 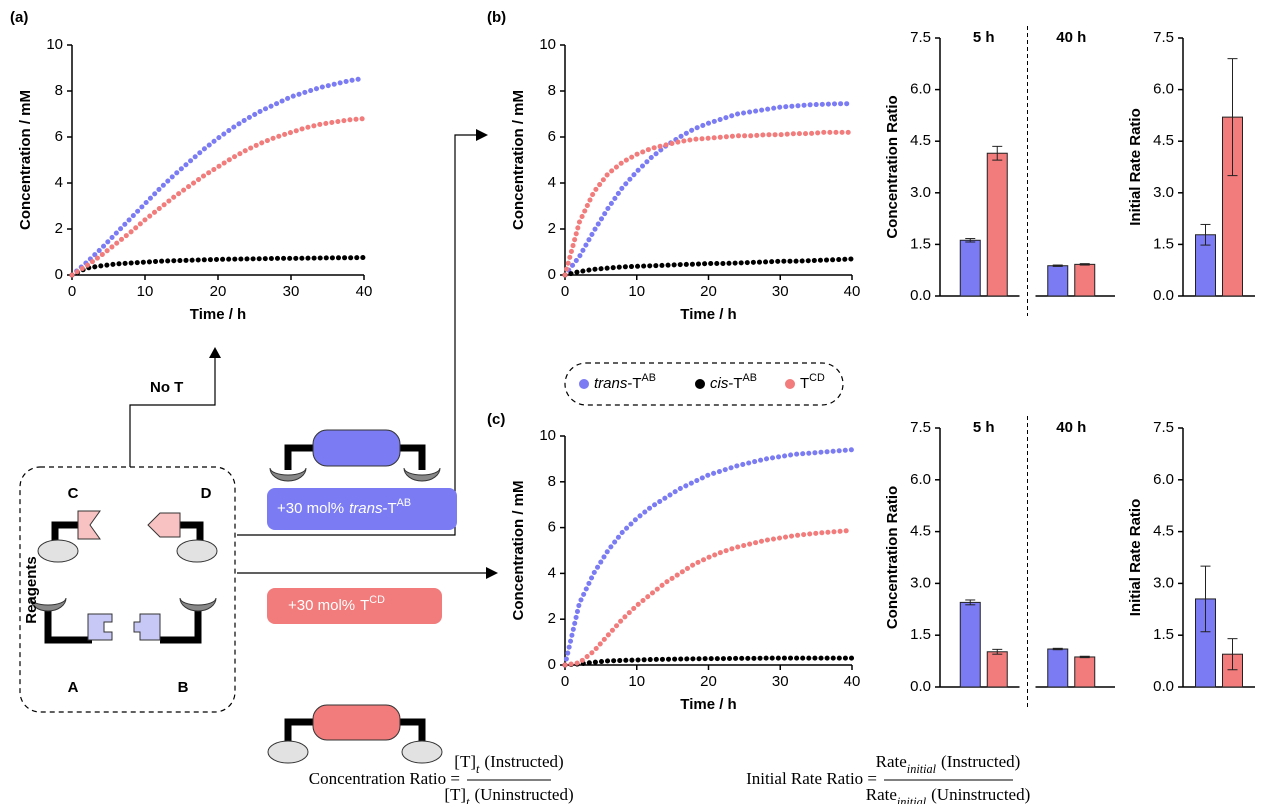 What do you see at coordinates (523, 761) in the screenshot?
I see `text-part: (Instructed)` at bounding box center [523, 761].